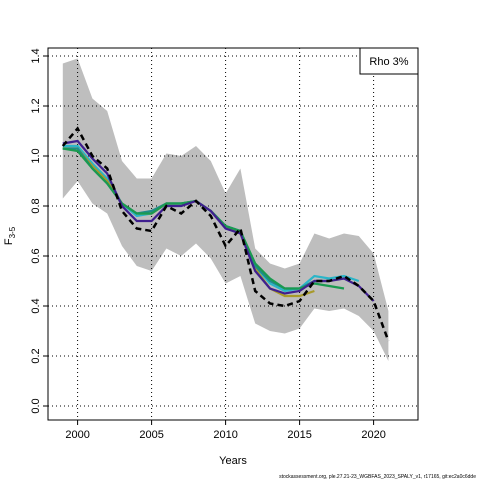 The image size is (480, 485). Describe the element at coordinates (36, 355) in the screenshot. I see `y-tick-label: 0.2` at that location.